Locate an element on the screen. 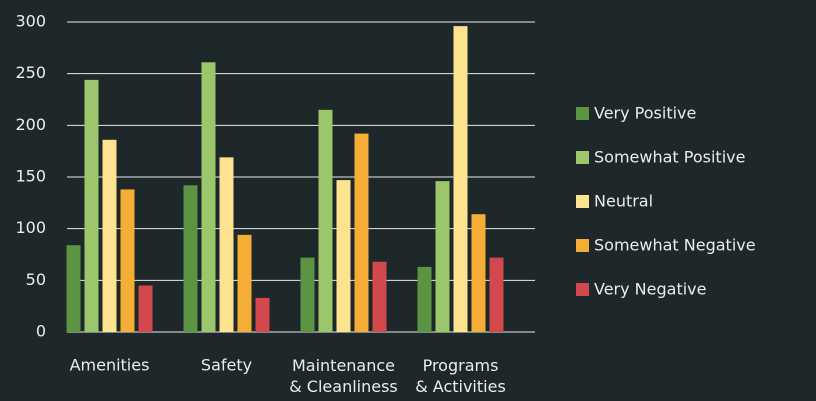 Image resolution: width=816 pixels, height=401 pixels. x-tick-label: Safety is located at coordinates (226, 365).